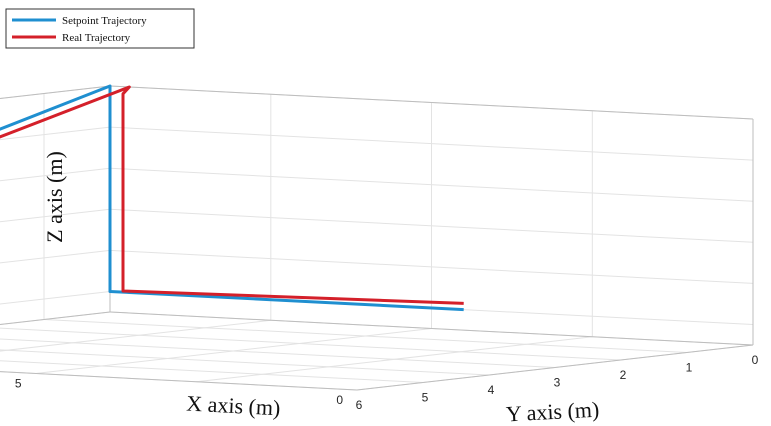  I want to click on y-tick-label: 1, so click(689, 368).